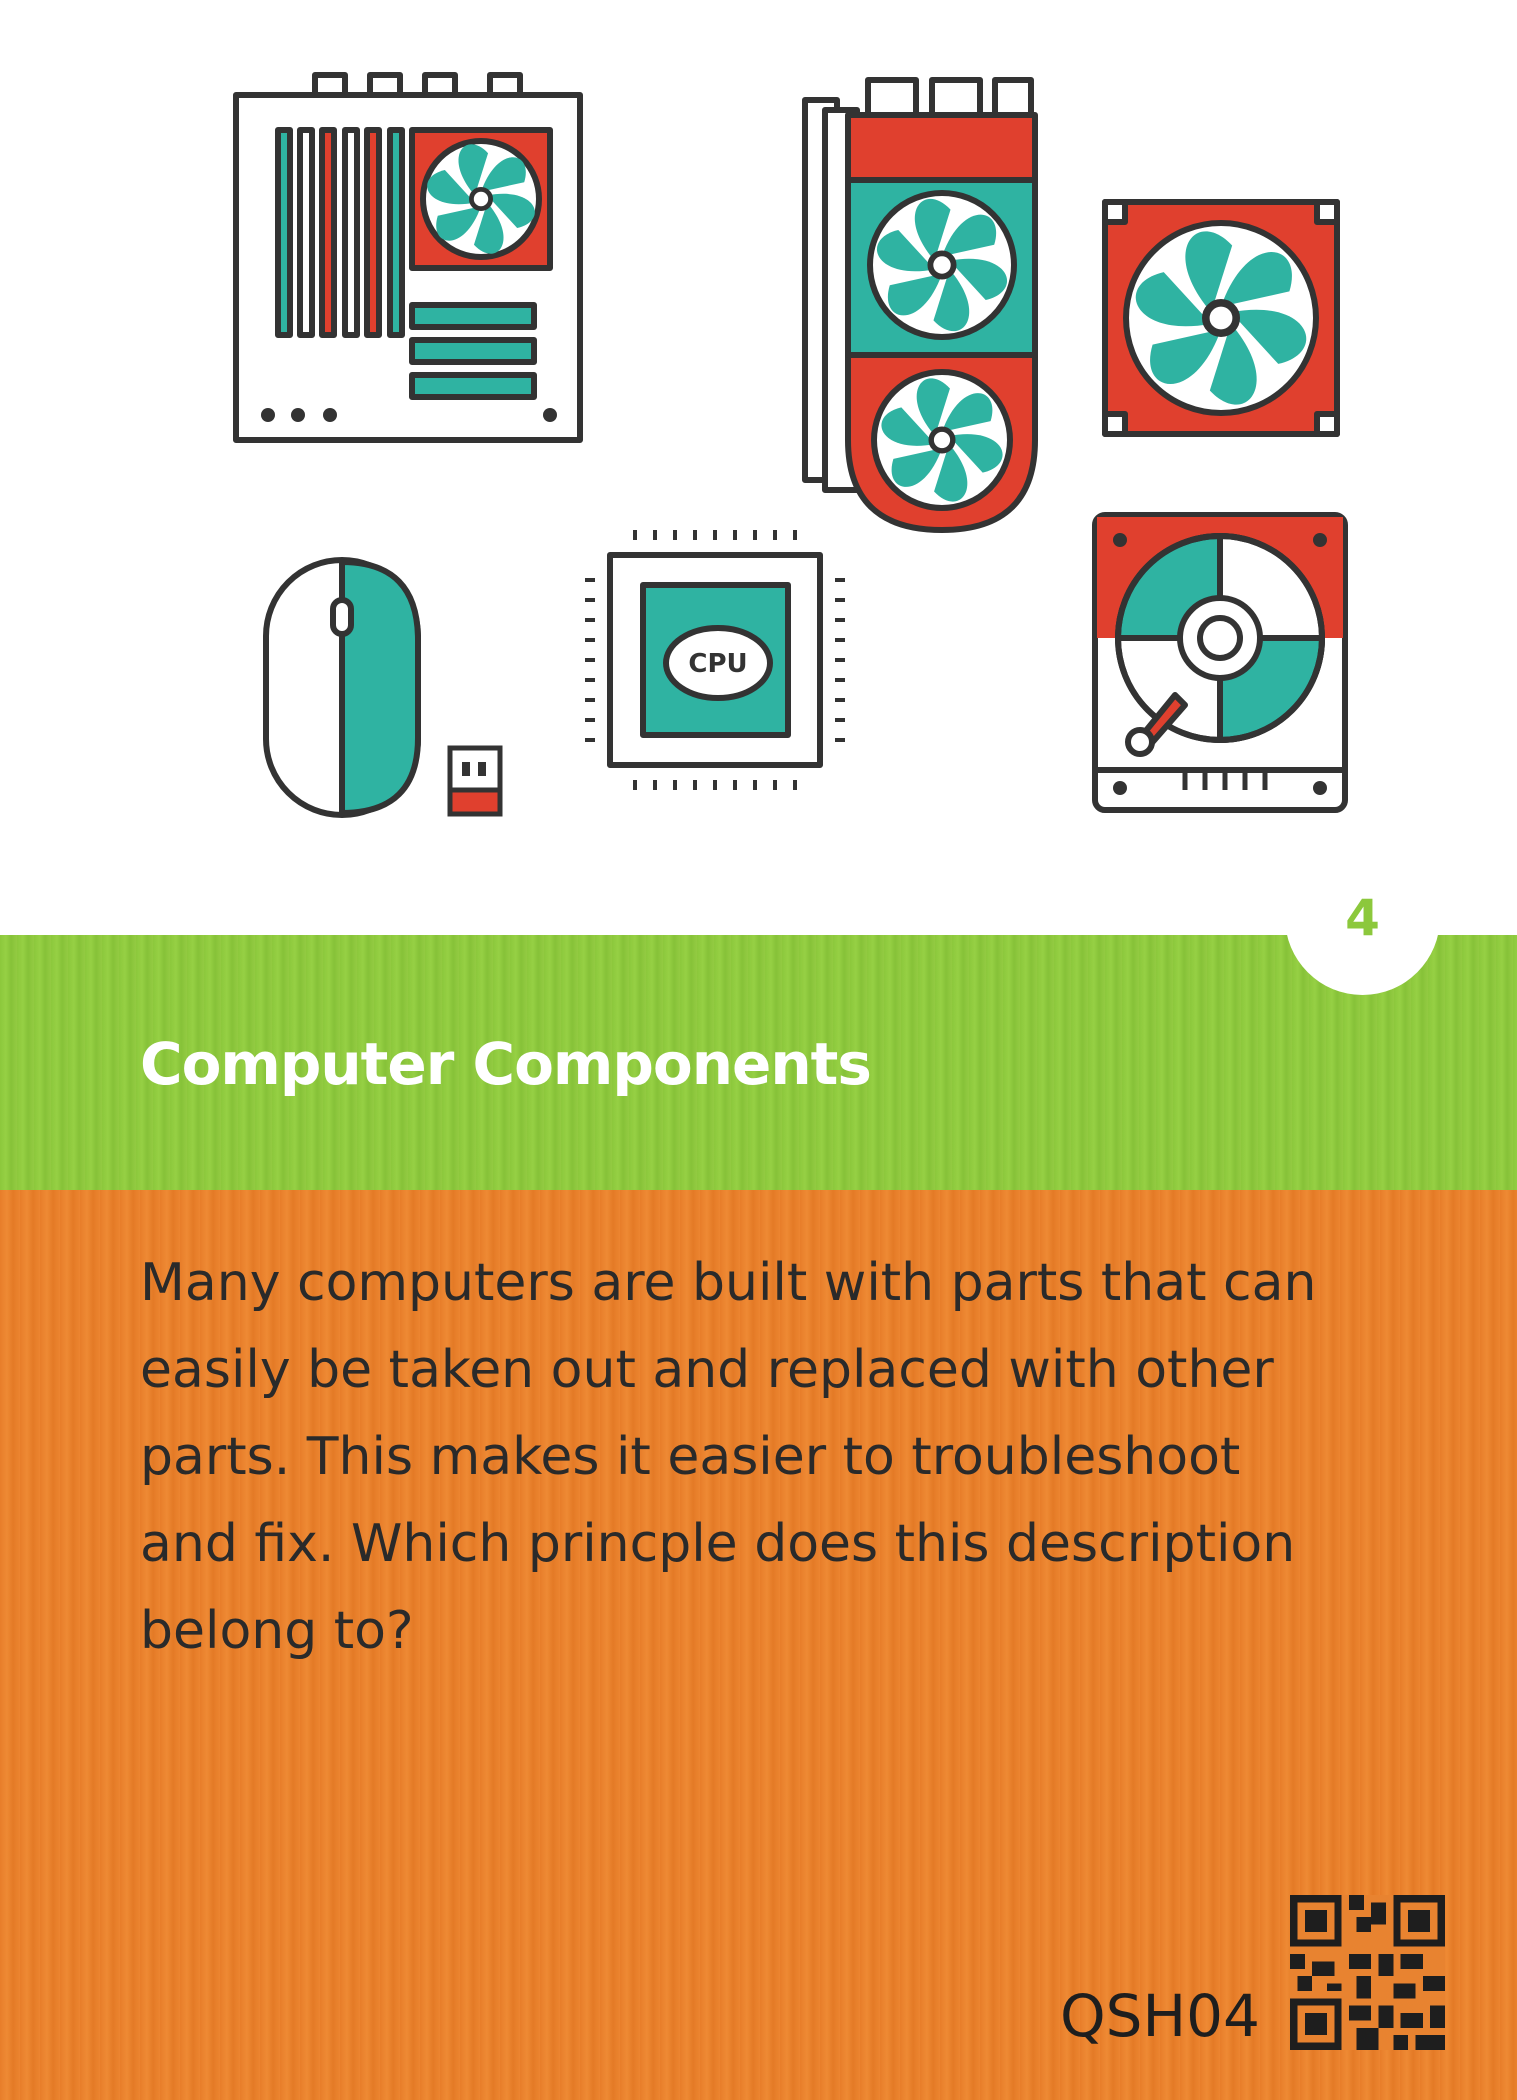 This screenshot has width=1517, height=2100. What do you see at coordinates (1362, 917) in the screenshot?
I see `card-number-badge: 4` at bounding box center [1362, 917].